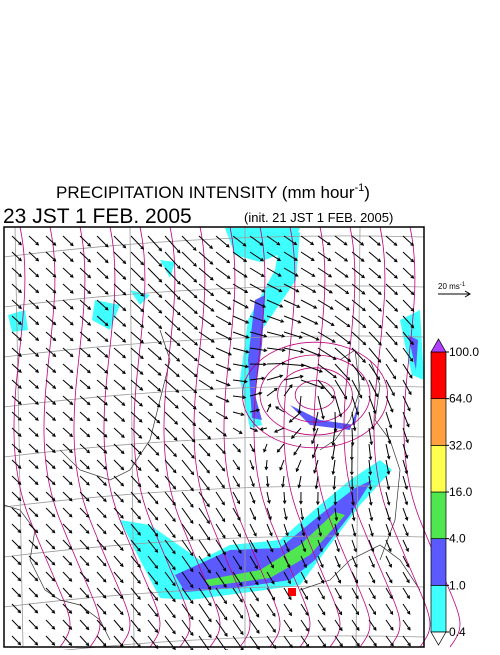 This screenshot has height=655, width=500. I want to click on colorbar-label: 16.0, so click(461, 492).